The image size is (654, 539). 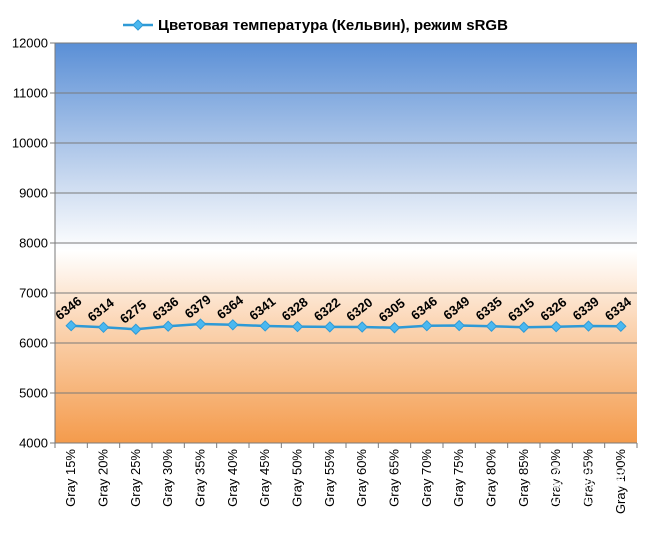 I want to click on x-tick-label: Gray 100%, so click(x=620, y=481).